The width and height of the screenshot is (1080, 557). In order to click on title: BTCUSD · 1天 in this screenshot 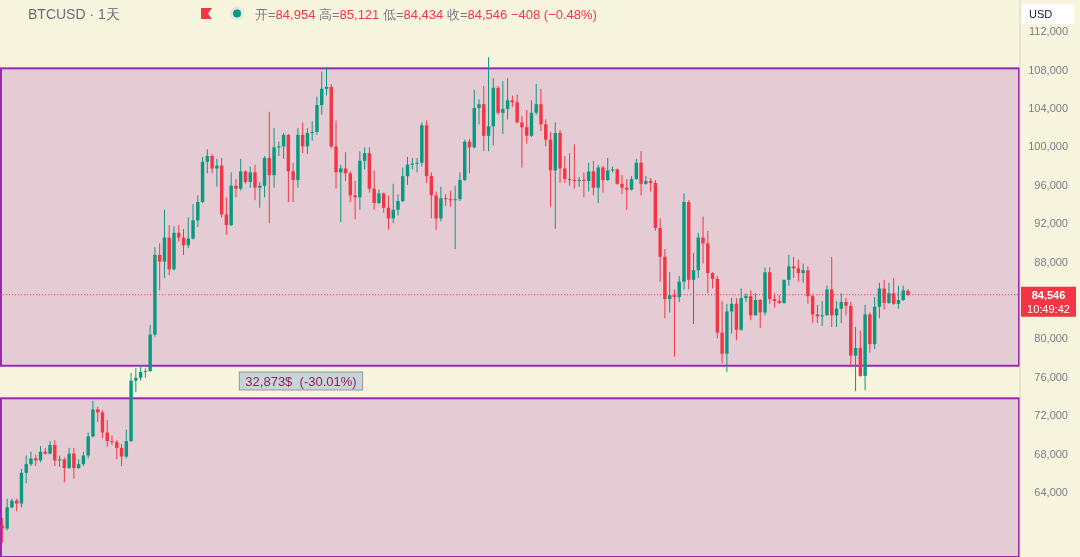, I will do `click(74, 14)`.